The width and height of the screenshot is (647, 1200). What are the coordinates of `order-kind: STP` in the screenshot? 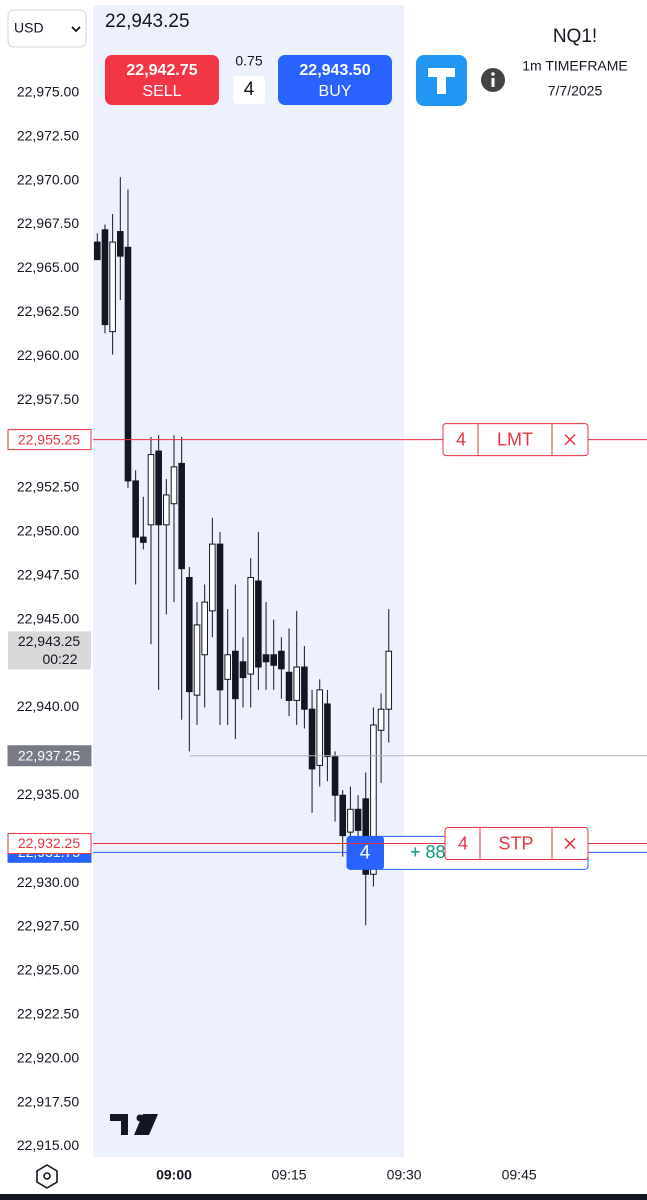 It's located at (515, 843).